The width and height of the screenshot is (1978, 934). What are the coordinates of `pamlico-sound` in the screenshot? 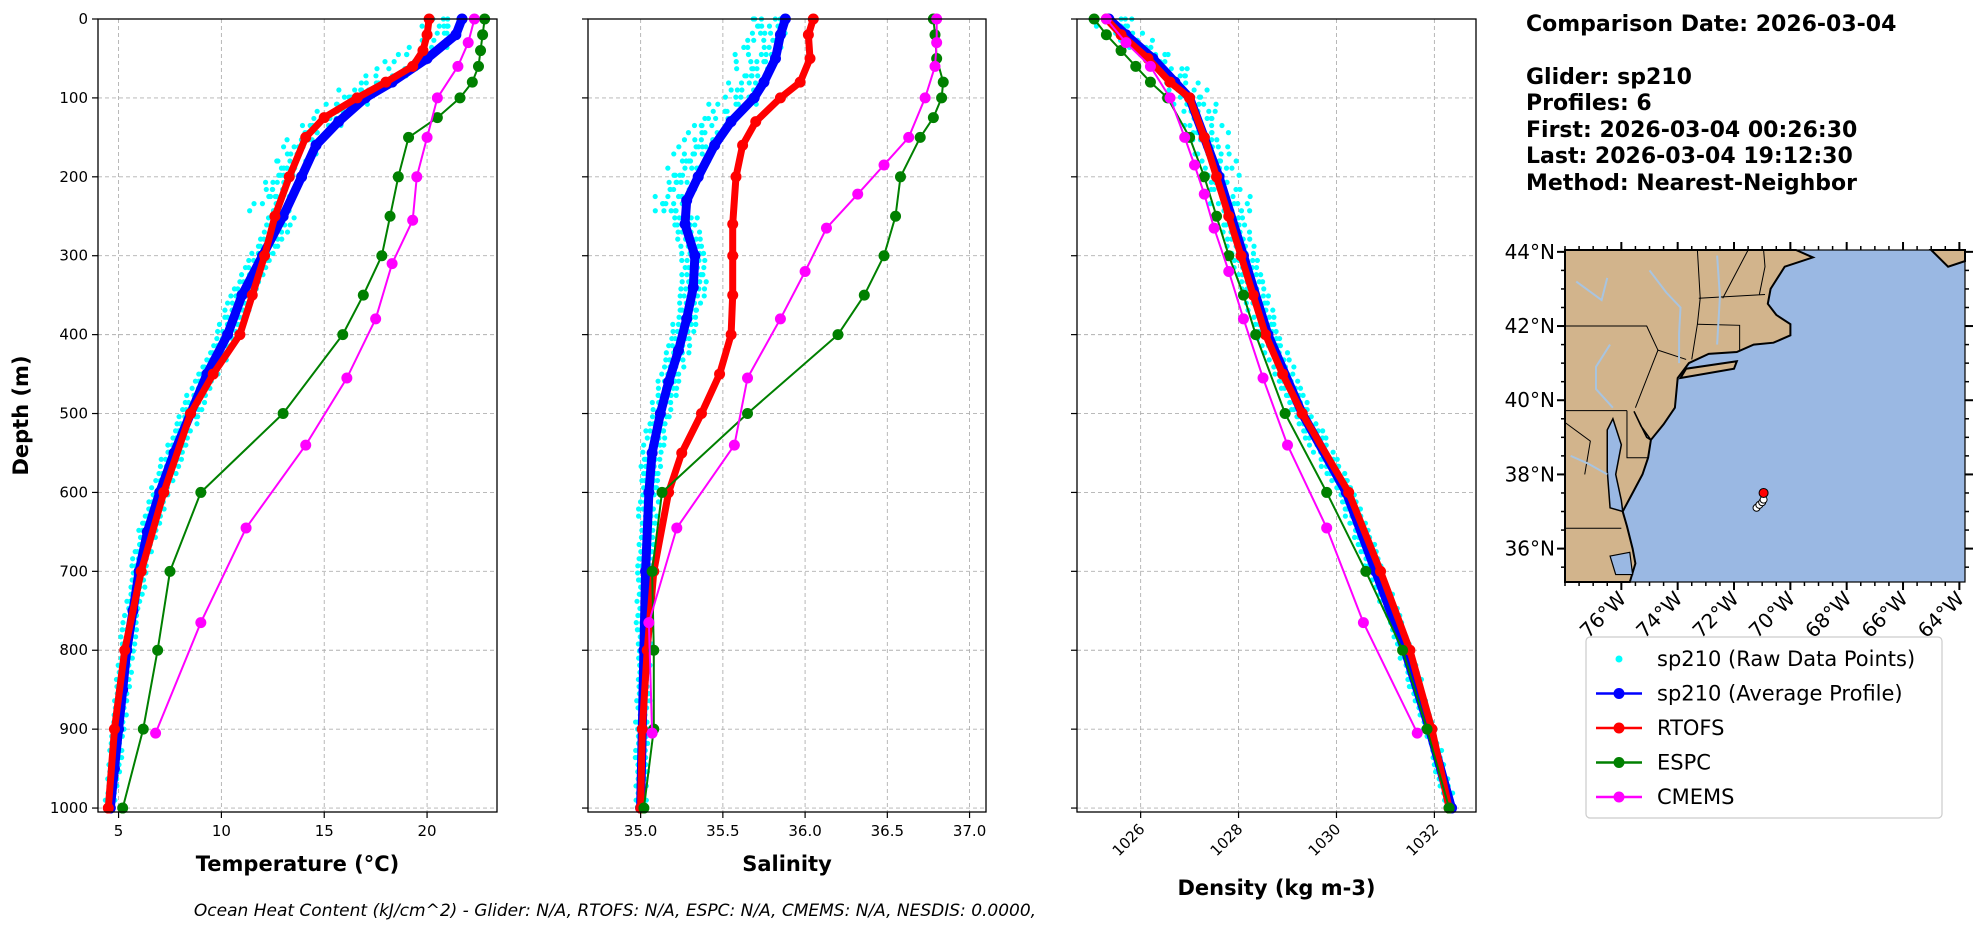 It's located at (1621, 563).